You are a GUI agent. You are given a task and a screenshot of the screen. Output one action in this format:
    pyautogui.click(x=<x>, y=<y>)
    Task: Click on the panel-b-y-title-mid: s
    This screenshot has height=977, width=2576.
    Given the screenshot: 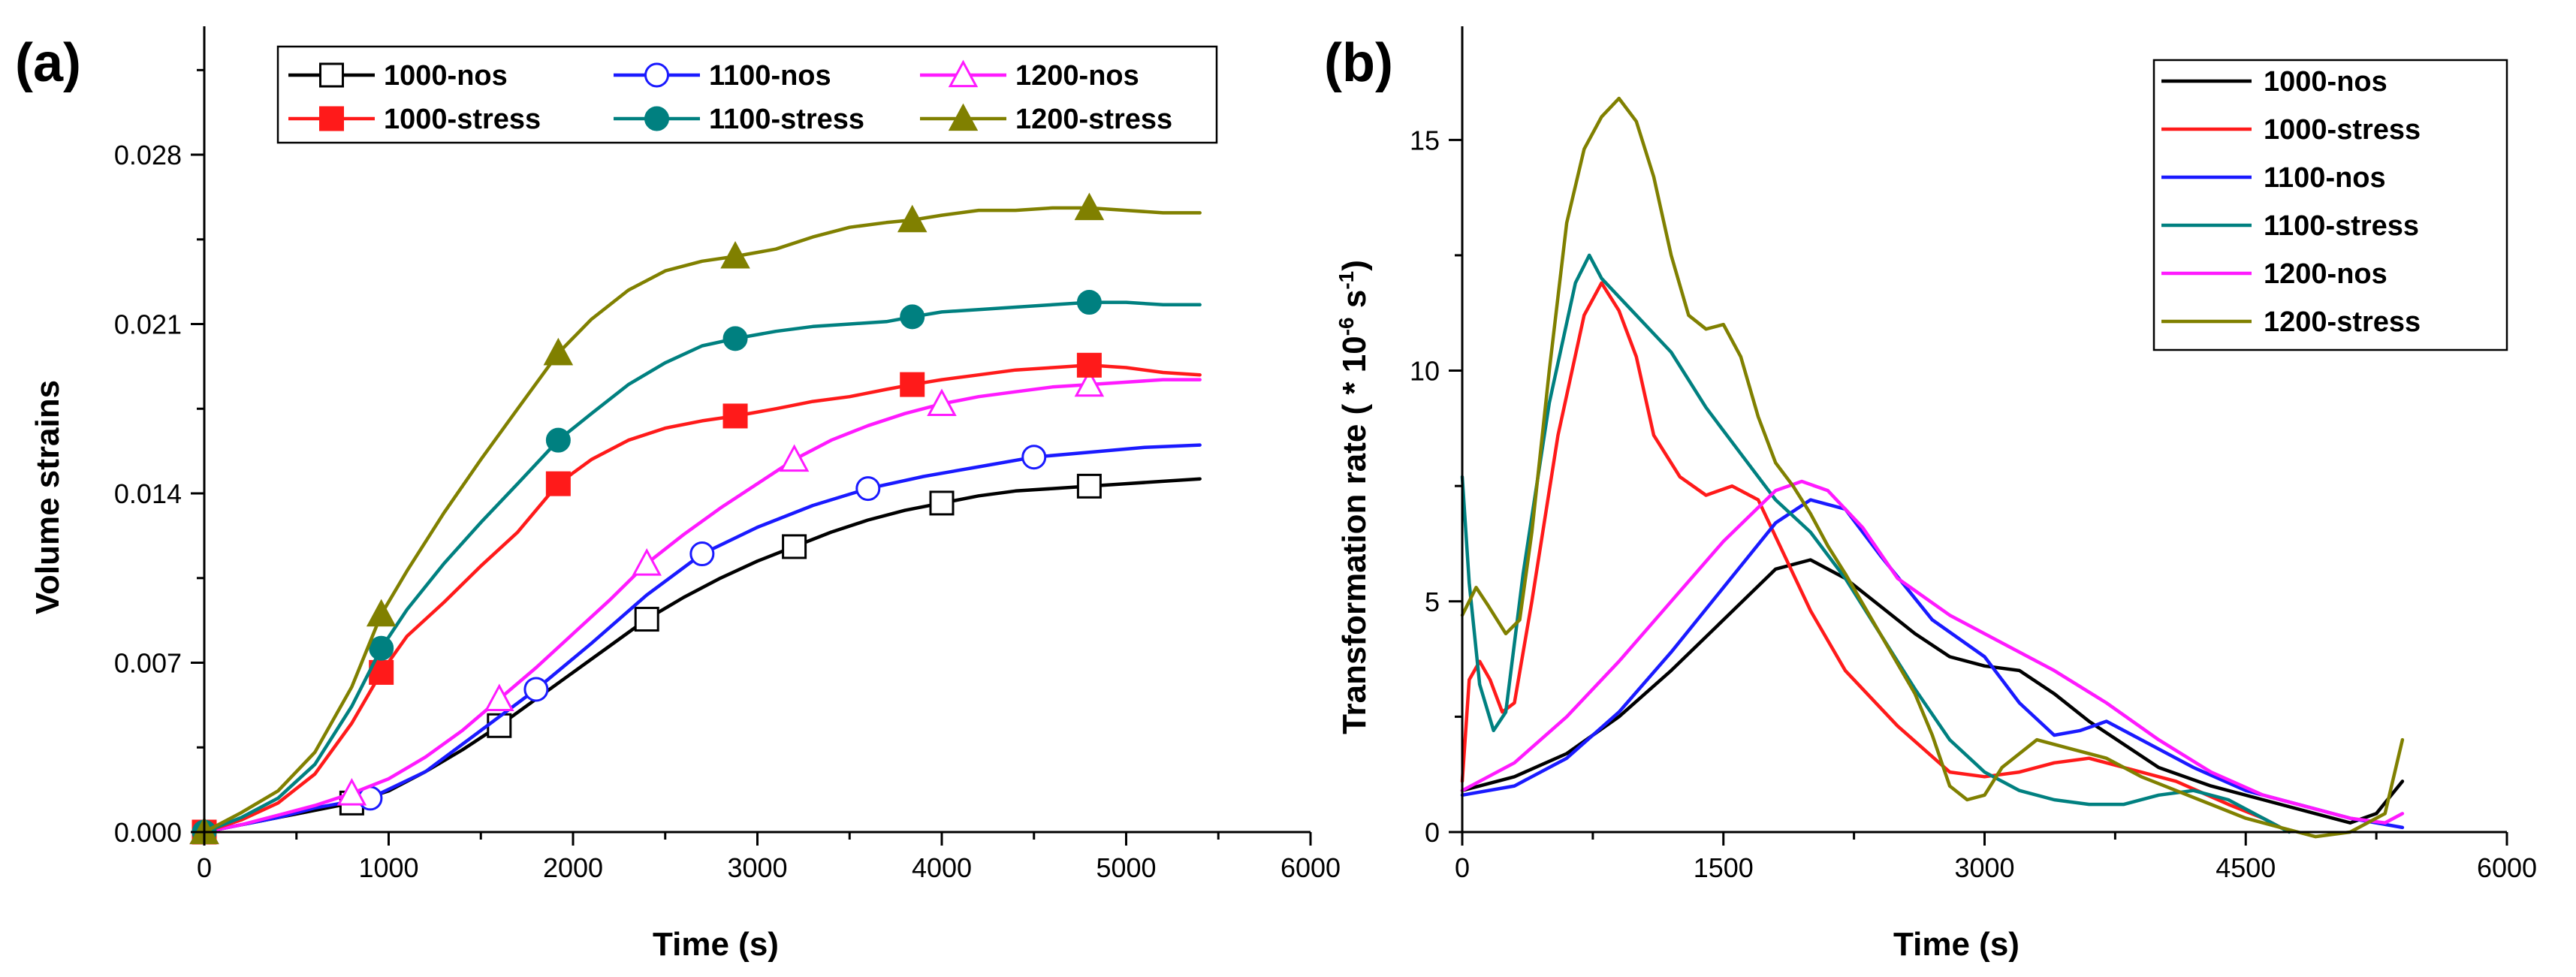 What is the action you would take?
    pyautogui.click(x=1354, y=304)
    